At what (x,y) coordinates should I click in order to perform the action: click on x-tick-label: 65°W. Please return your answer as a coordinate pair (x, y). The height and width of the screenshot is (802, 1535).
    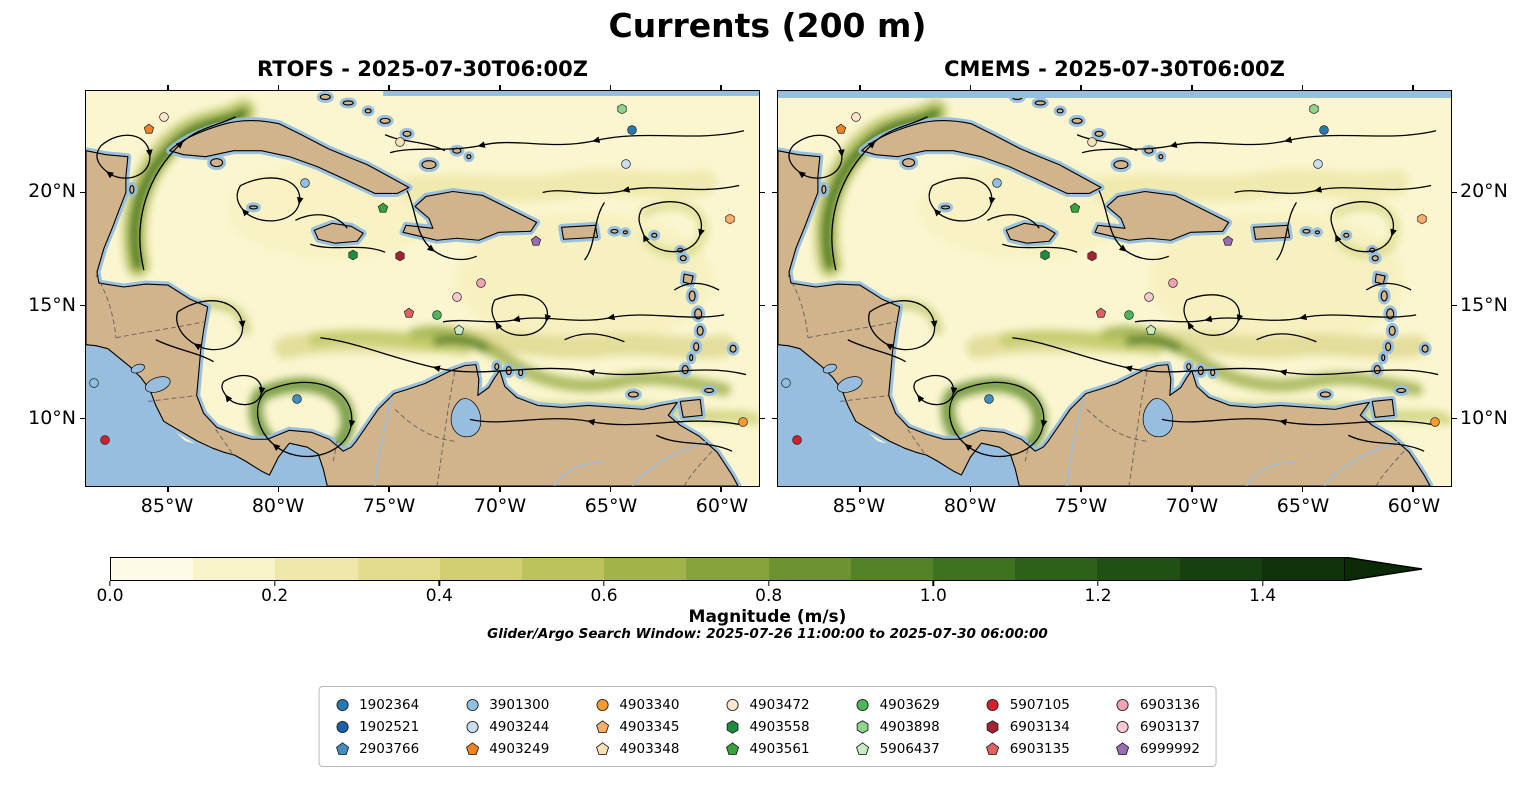
    Looking at the image, I should click on (1303, 506).